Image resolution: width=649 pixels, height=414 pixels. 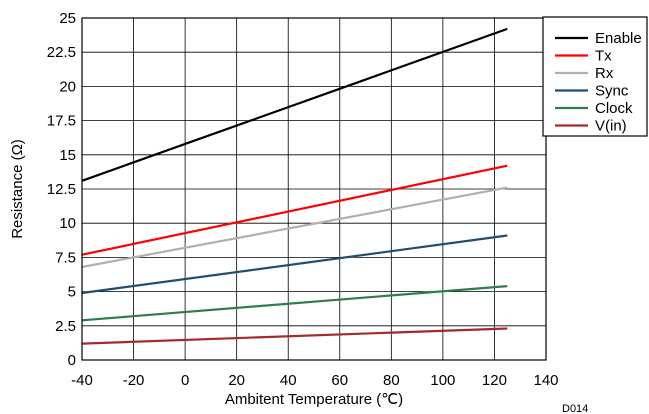 I want to click on y-tick-label: 25, so click(x=67, y=18).